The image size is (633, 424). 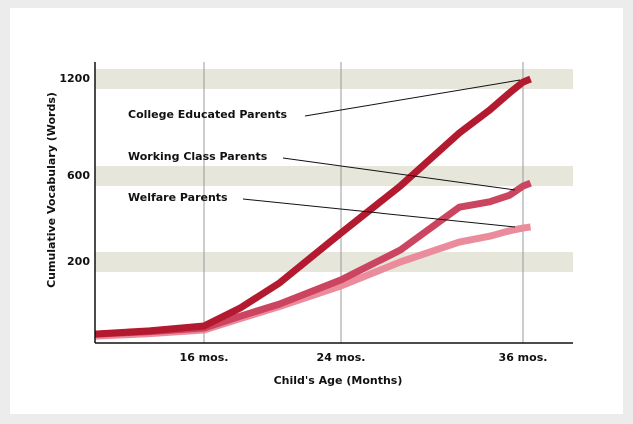 What do you see at coordinates (341, 357) in the screenshot?
I see `x-tick-label: 24 mos.` at bounding box center [341, 357].